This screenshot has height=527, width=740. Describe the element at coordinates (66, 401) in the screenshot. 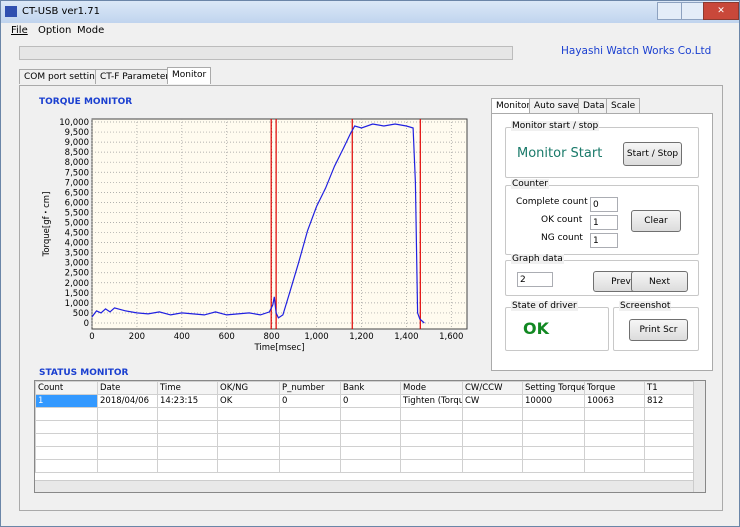

I see `table-cell: 1` at that location.